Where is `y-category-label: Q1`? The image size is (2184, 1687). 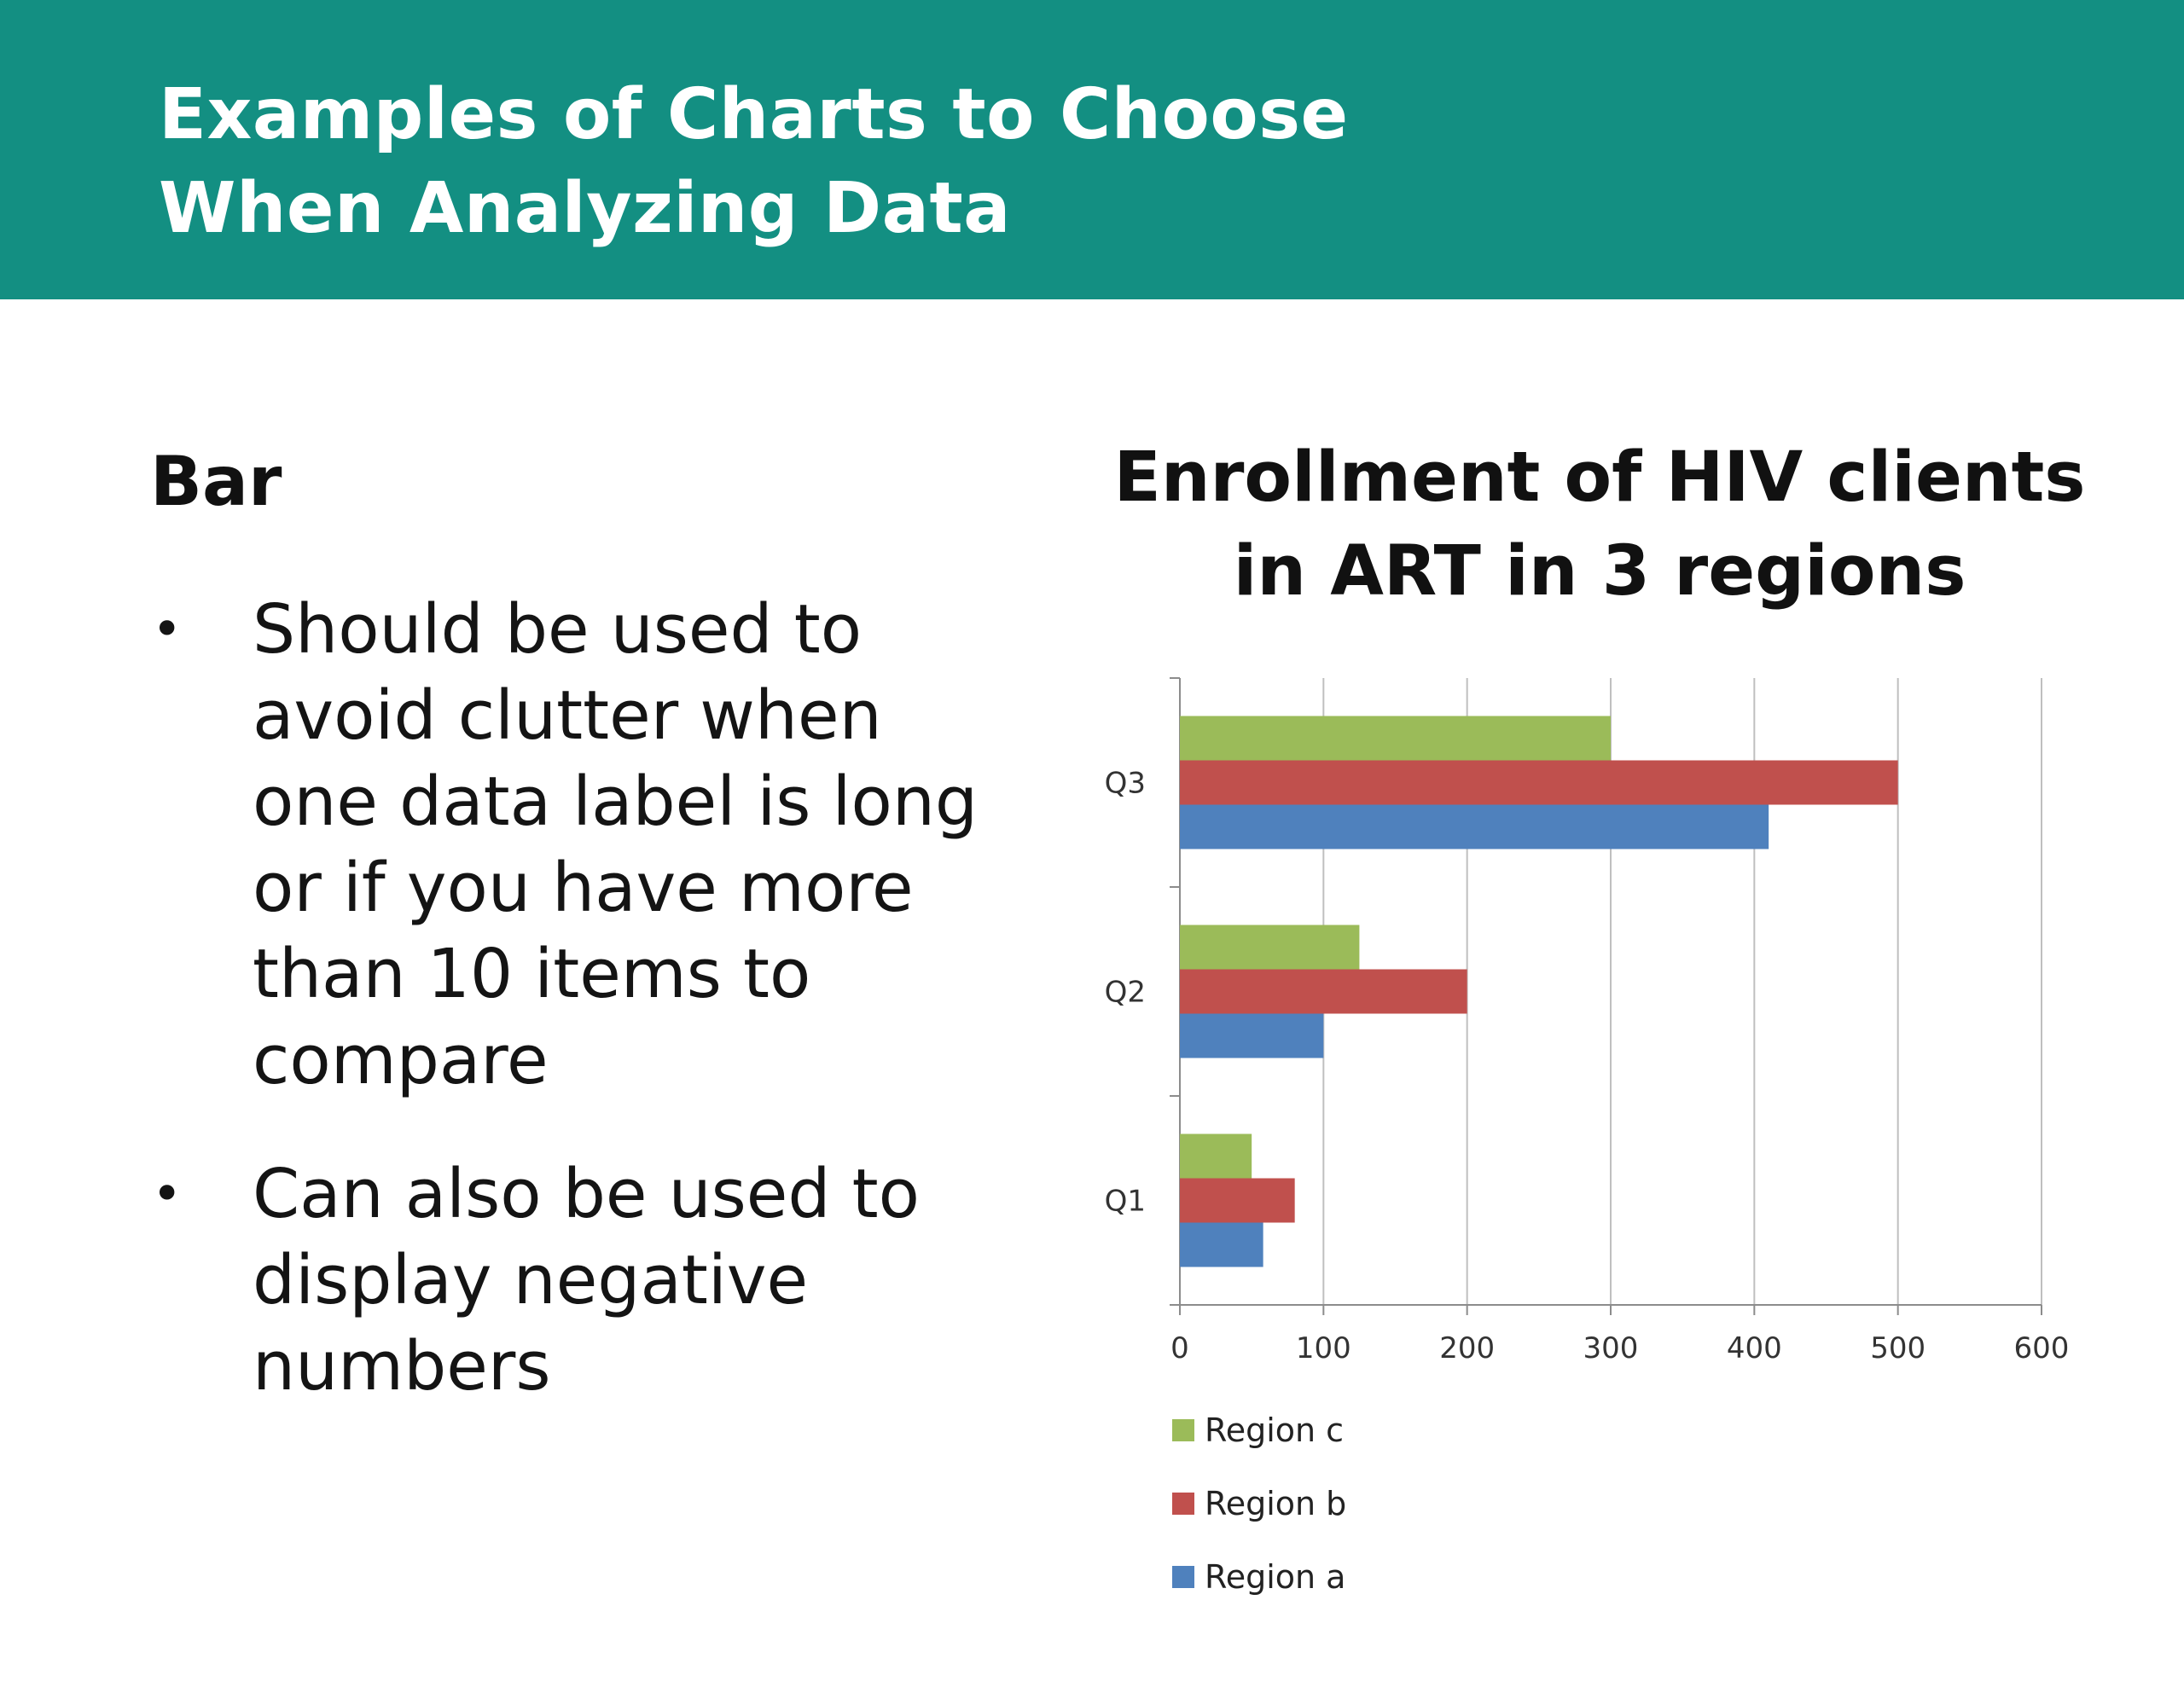 y-category-label: Q1 is located at coordinates (1125, 1202).